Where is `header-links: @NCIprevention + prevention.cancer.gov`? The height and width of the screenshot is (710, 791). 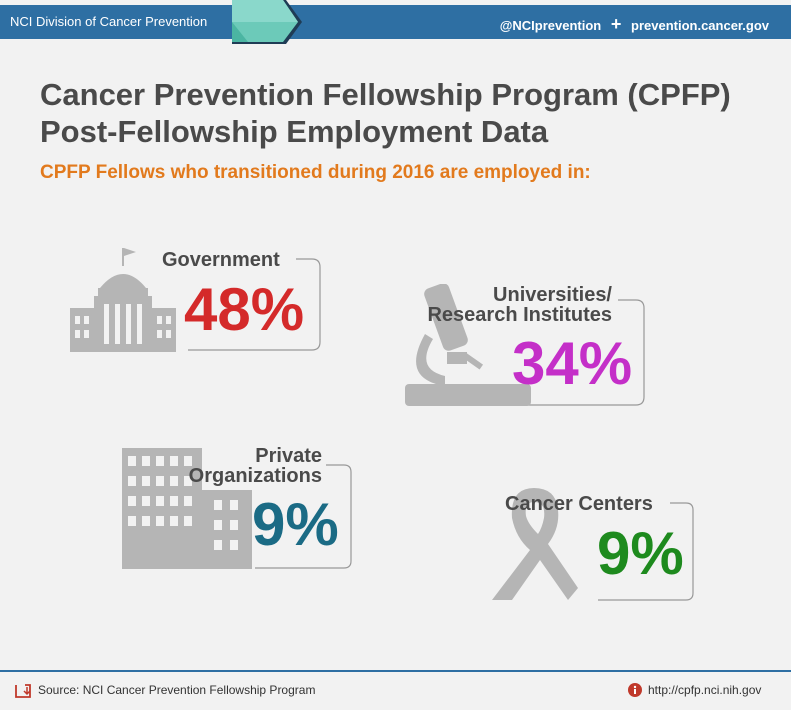
header-links: @NCIprevention + prevention.cancer.gov is located at coordinates (634, 24).